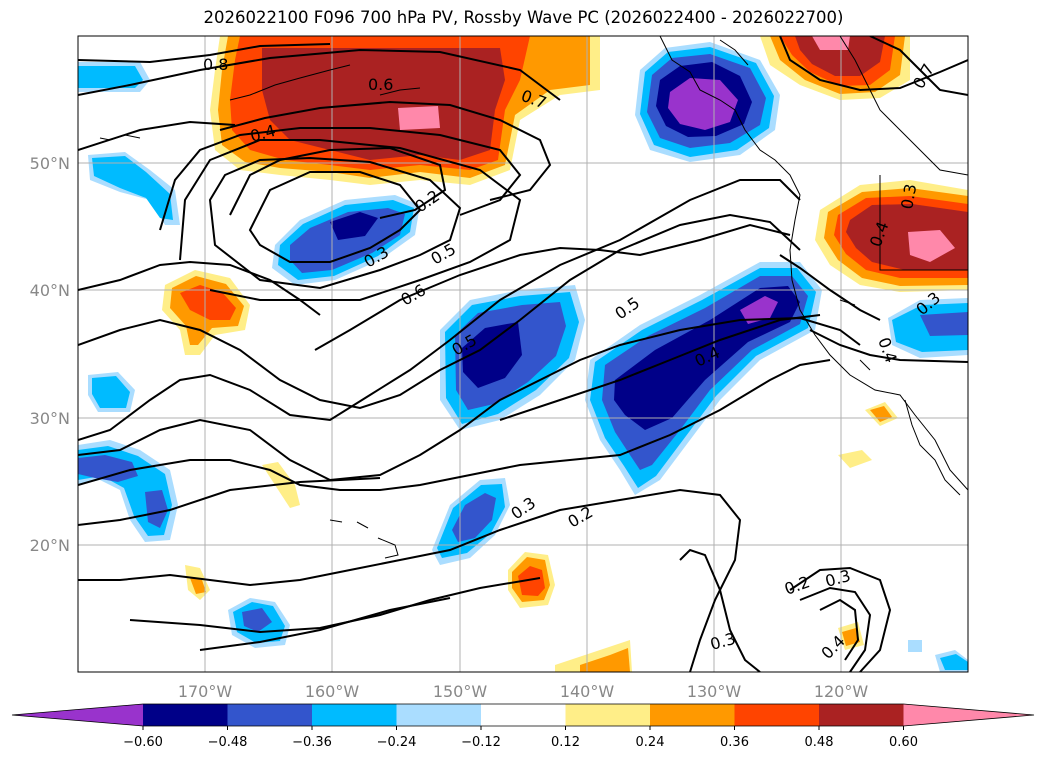 This screenshot has width=1047, height=765. I want to click on lon-label-170w: 170°W, so click(205, 691).